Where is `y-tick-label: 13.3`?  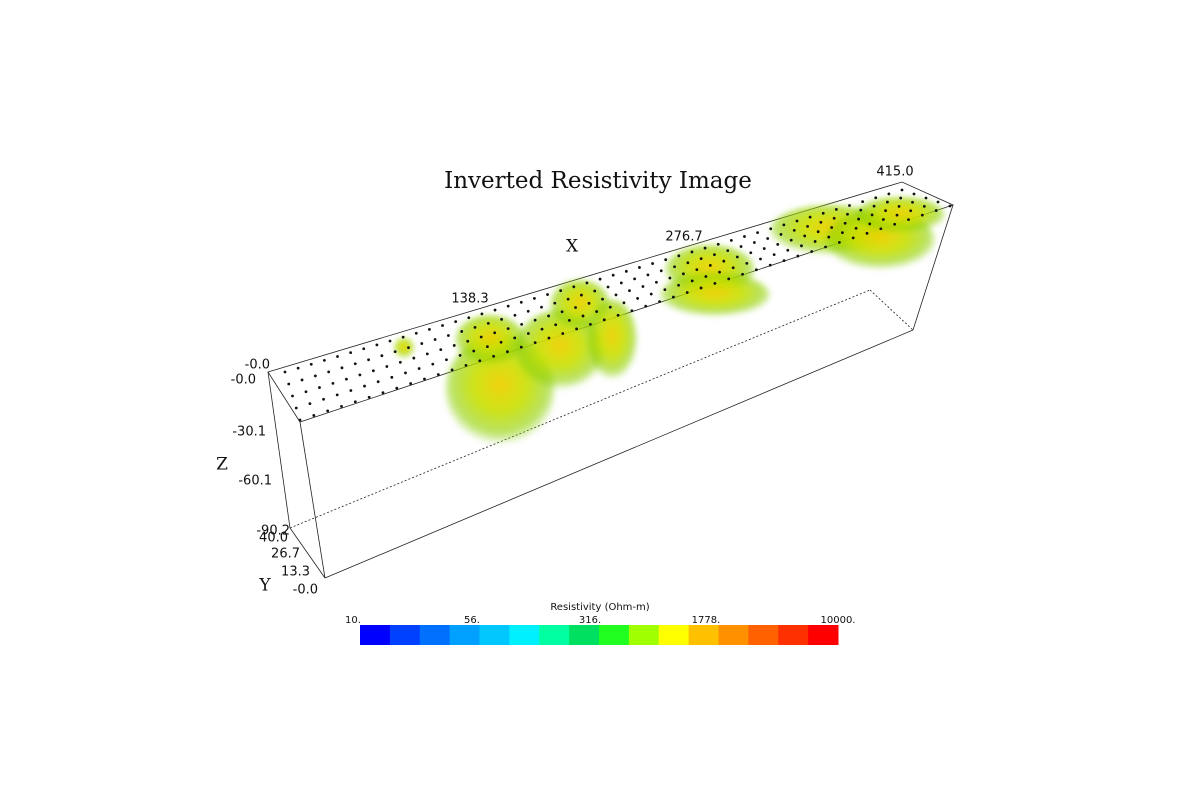
y-tick-label: 13.3 is located at coordinates (295, 572).